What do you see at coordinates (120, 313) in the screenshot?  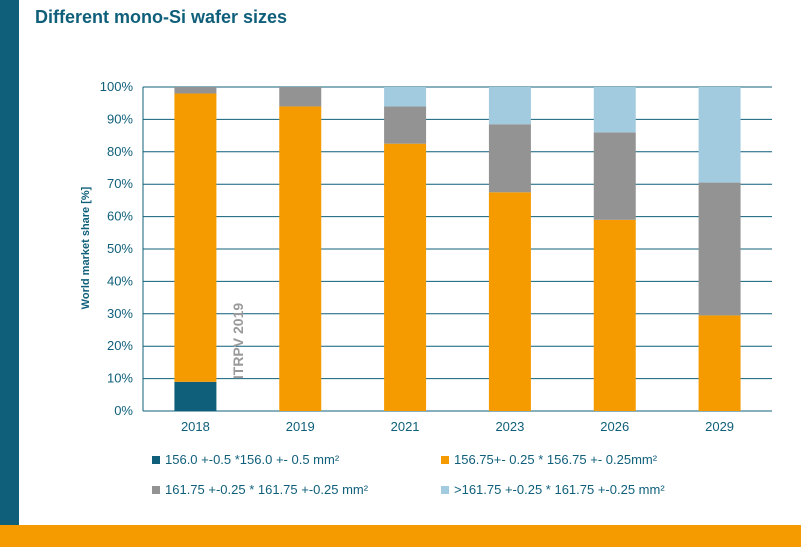 I see `y-tick-label: 30%` at bounding box center [120, 313].